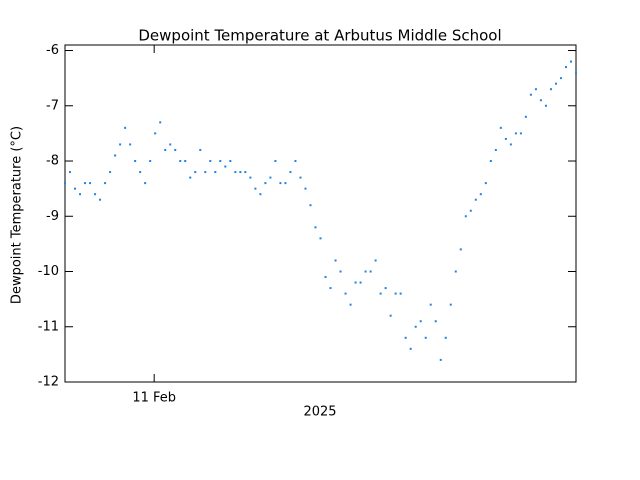 The image size is (640, 480). What do you see at coordinates (52, 216) in the screenshot?
I see `y-tick-label: -9` at bounding box center [52, 216].